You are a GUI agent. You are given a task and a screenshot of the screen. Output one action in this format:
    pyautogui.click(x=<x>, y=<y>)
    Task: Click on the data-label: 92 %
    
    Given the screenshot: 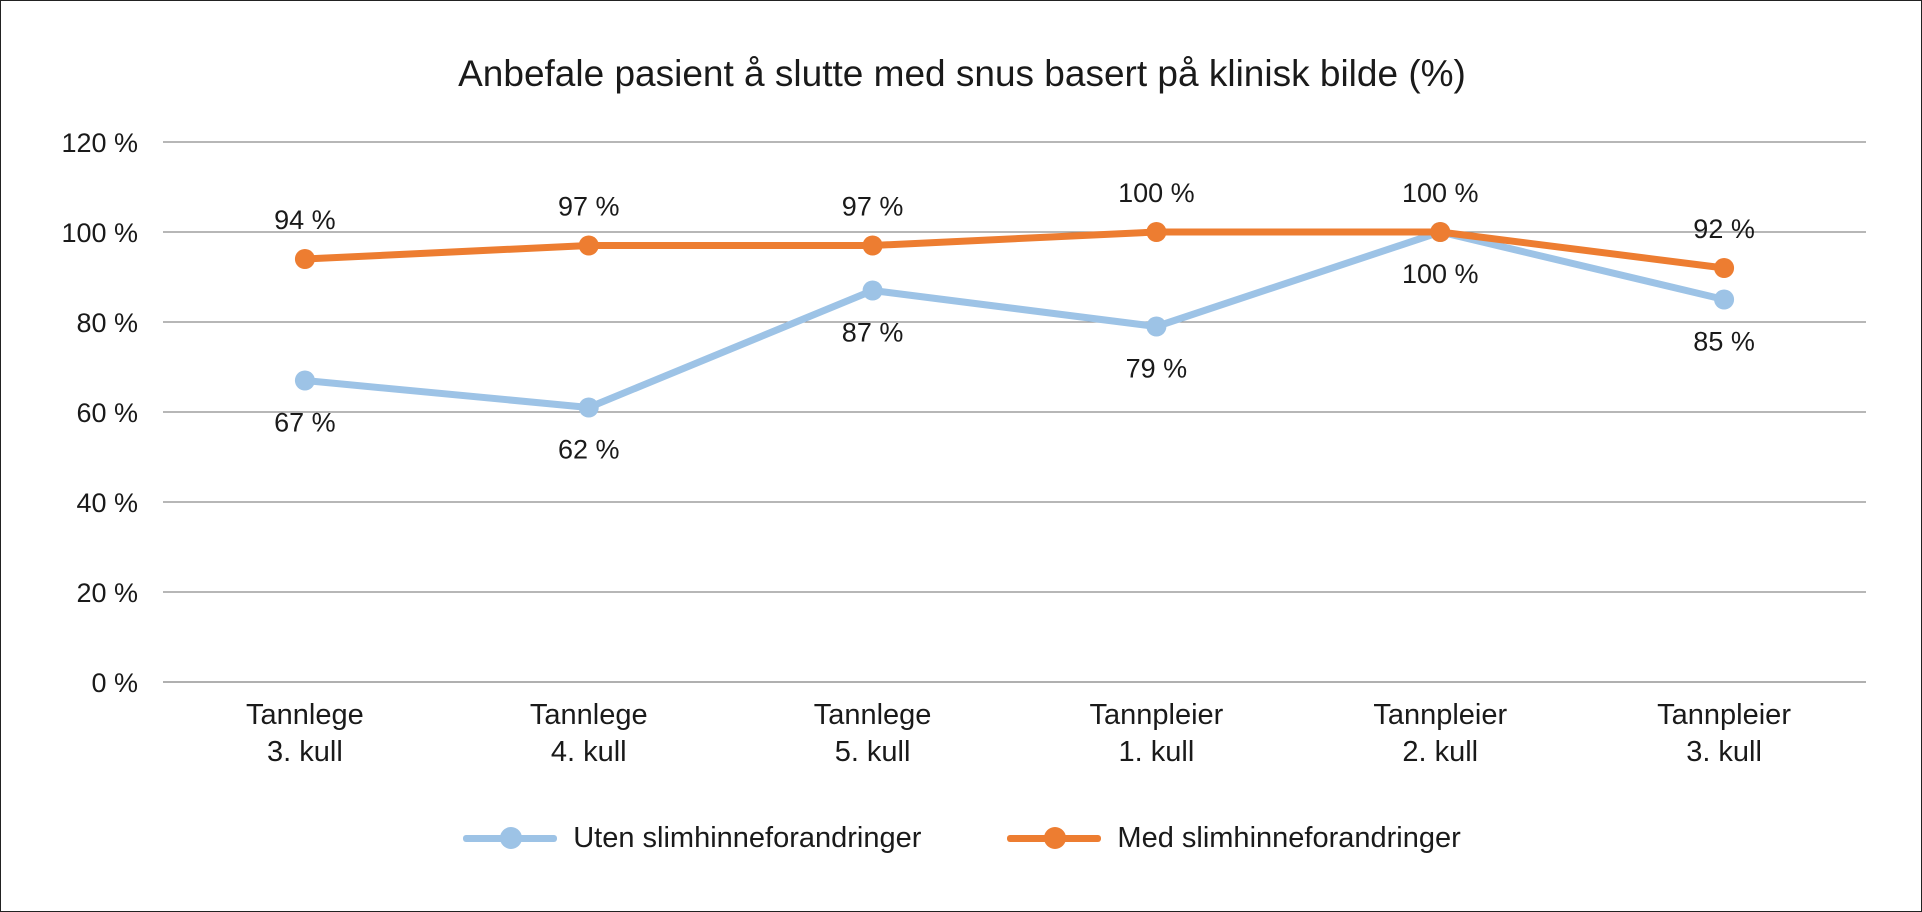 What is the action you would take?
    pyautogui.click(x=1724, y=229)
    